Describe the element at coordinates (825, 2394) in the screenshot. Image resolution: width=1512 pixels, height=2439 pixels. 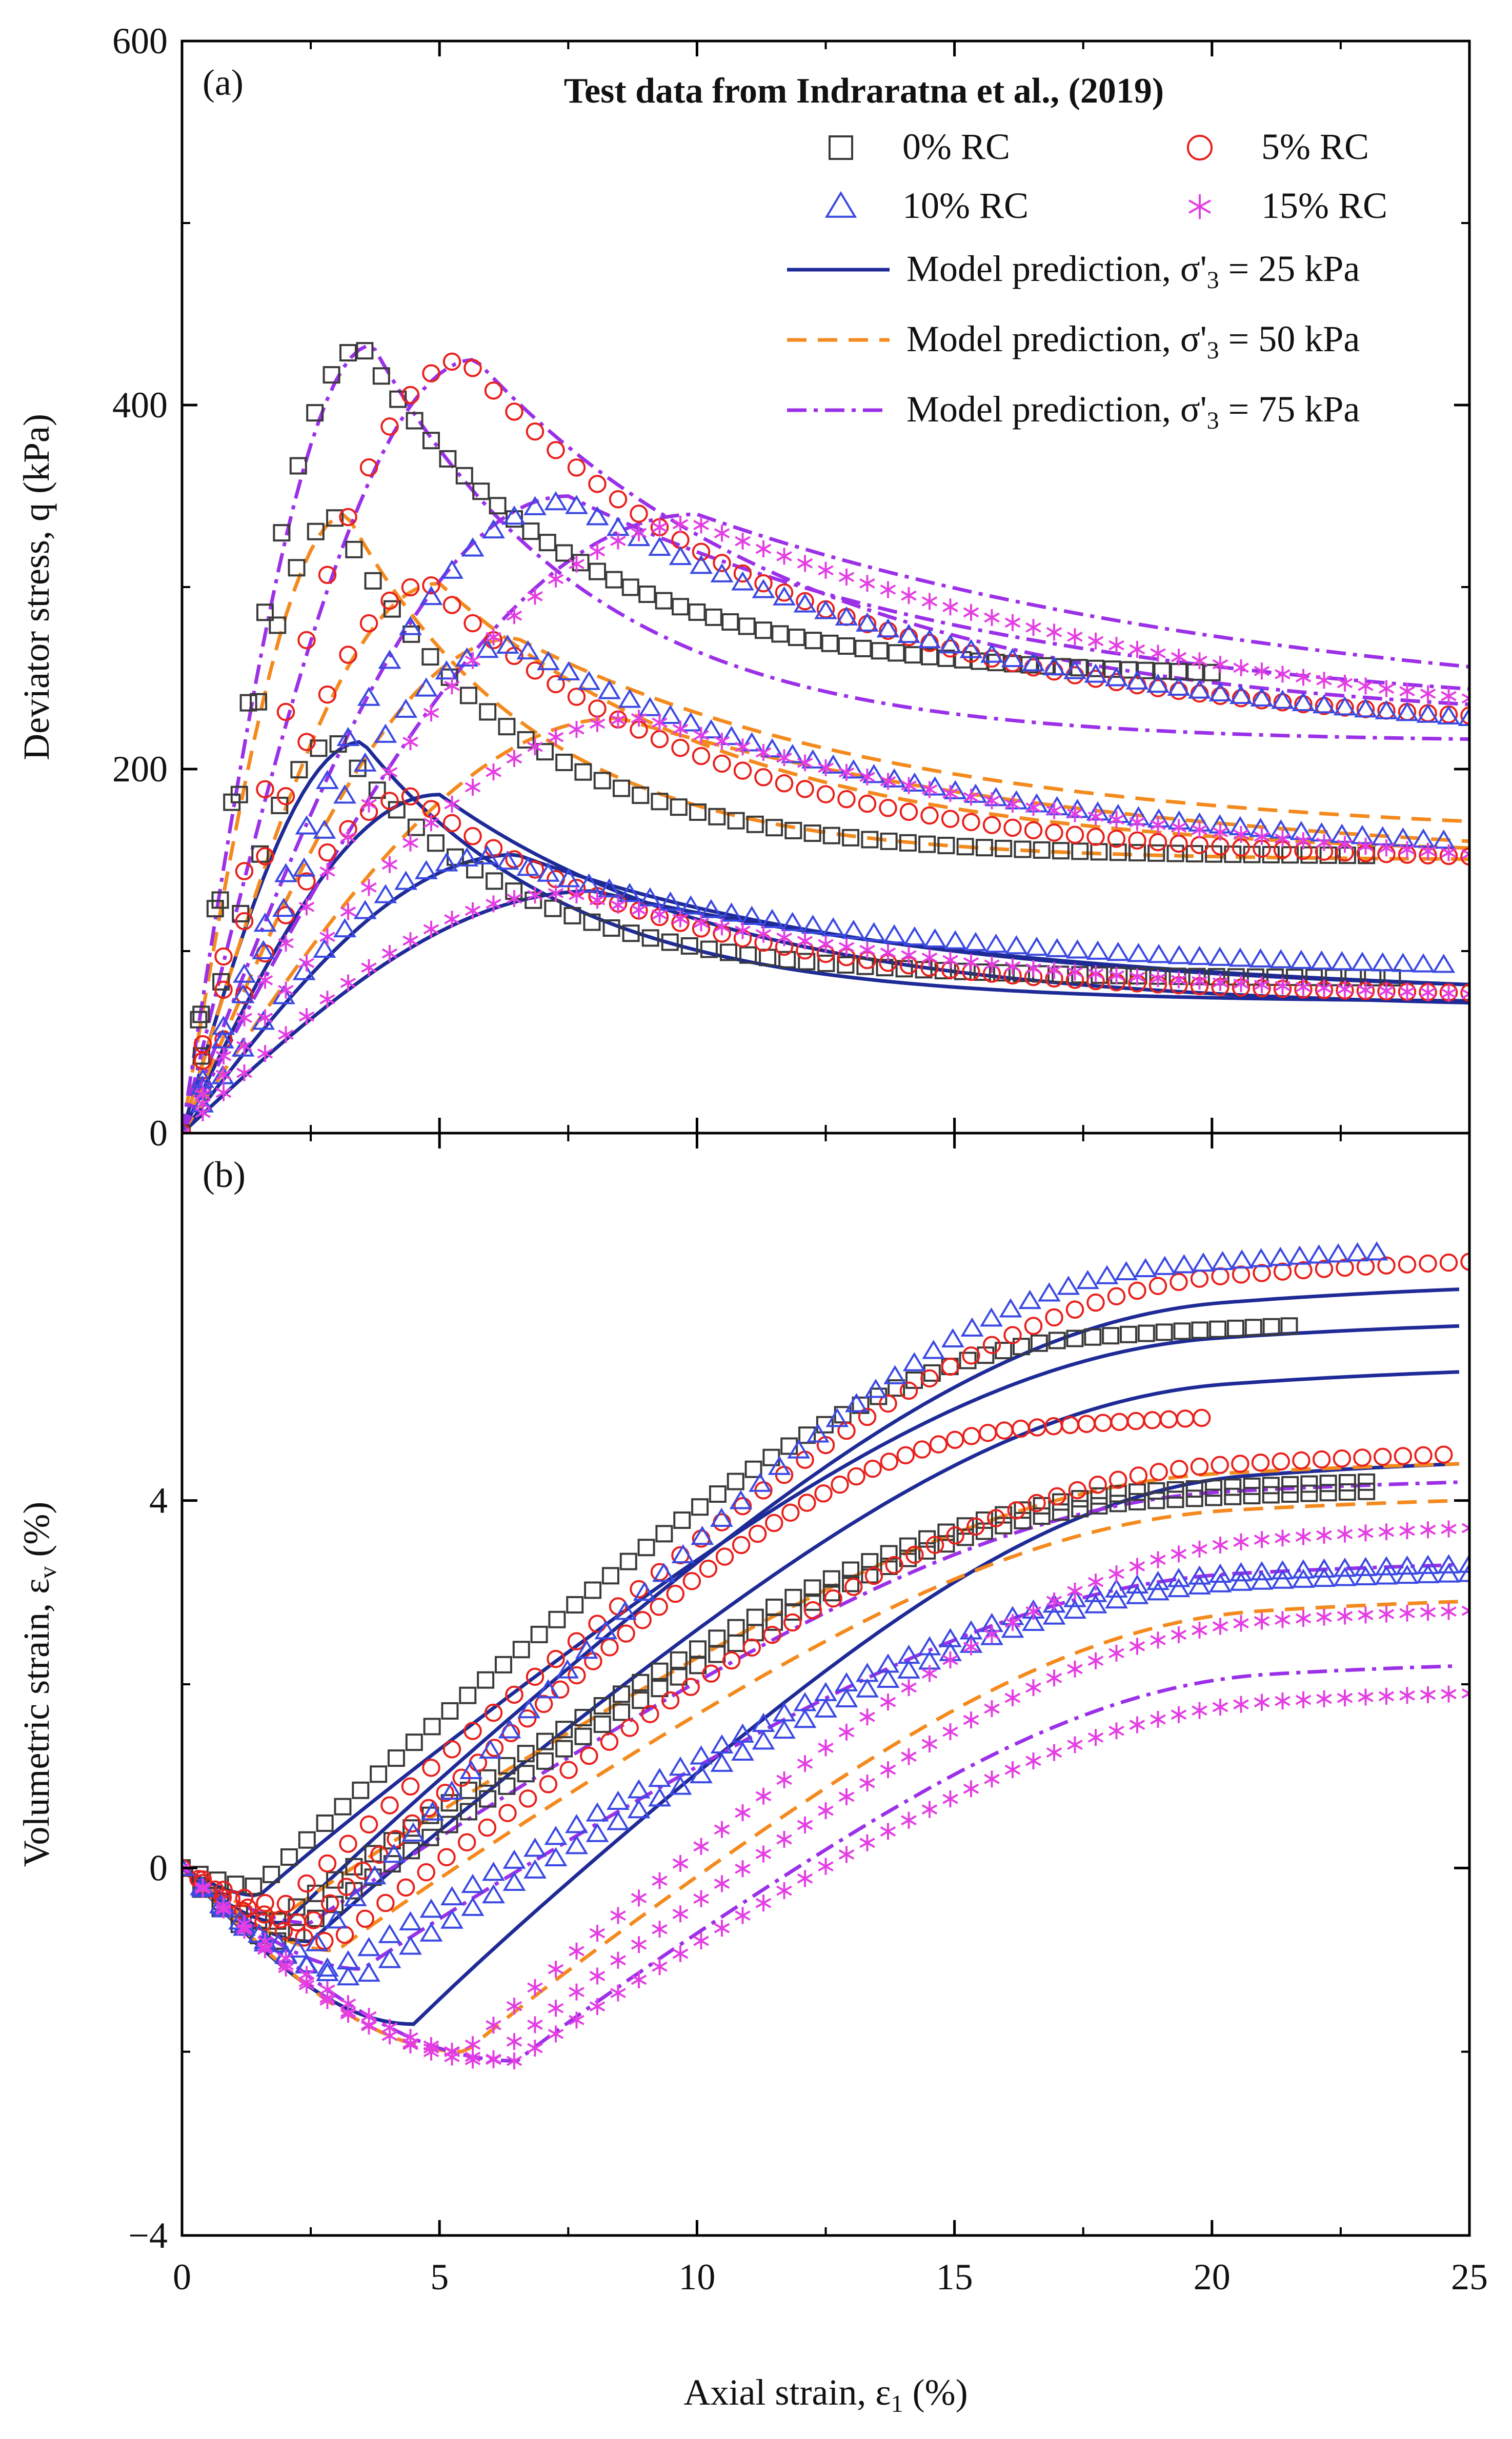
I see `x-axis-label: Axial strain, ε1 (%)` at that location.